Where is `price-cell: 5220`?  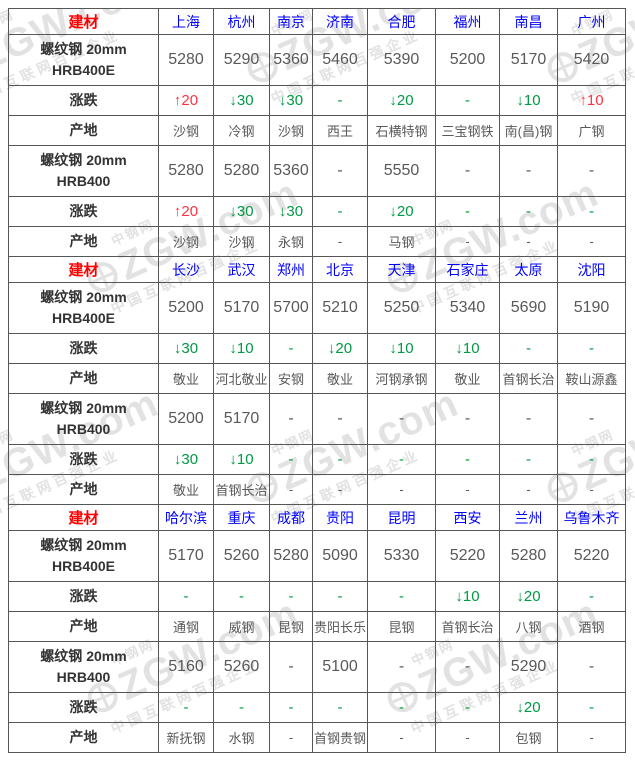
price-cell: 5220 is located at coordinates (467, 556).